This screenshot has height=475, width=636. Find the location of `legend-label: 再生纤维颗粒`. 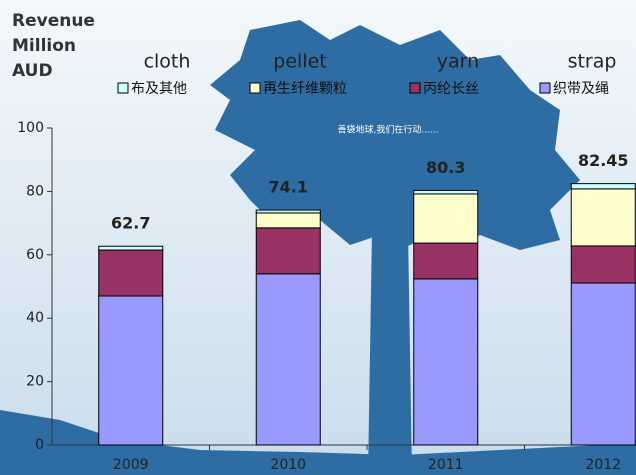

legend-label: 再生纤维颗粒 is located at coordinates (305, 89).